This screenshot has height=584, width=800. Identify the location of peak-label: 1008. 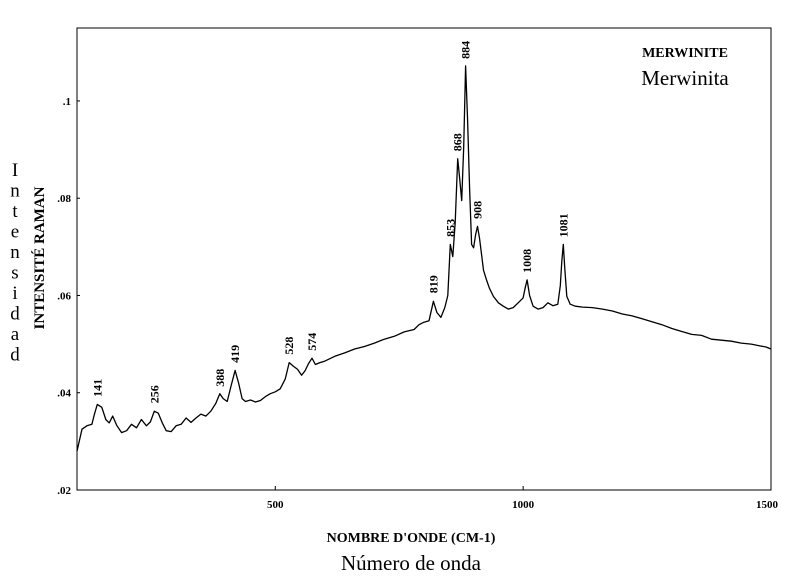
(527, 261).